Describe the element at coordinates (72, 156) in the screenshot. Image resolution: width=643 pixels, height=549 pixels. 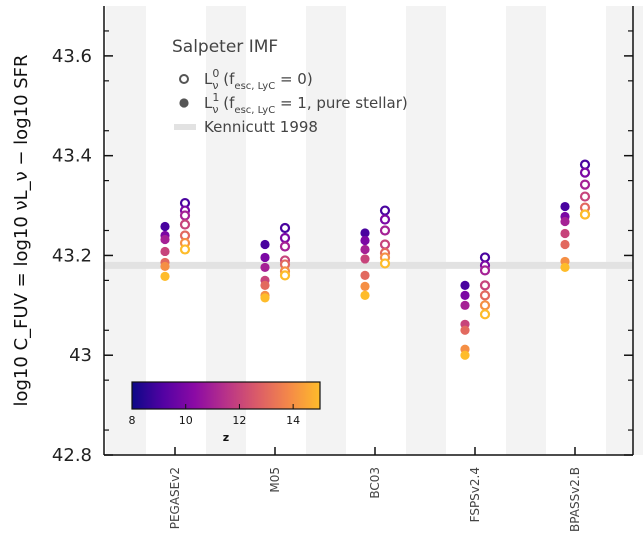
I see `y-tick-label: 43.4` at that location.